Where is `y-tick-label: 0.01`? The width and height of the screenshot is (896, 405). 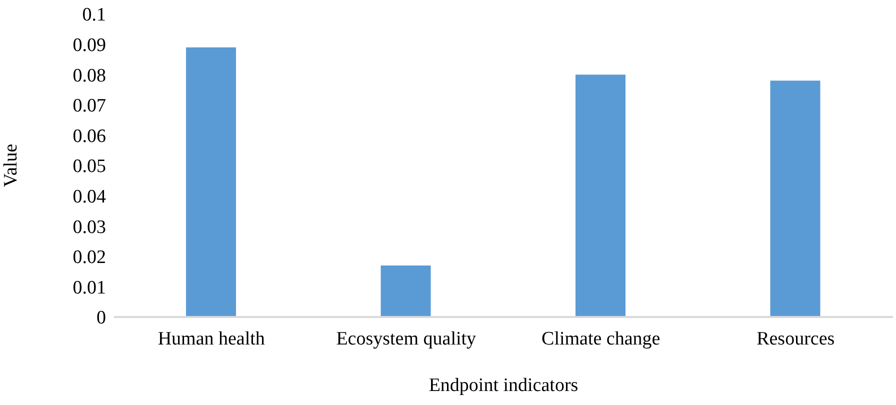
y-tick-label: 0.01 is located at coordinates (89, 287).